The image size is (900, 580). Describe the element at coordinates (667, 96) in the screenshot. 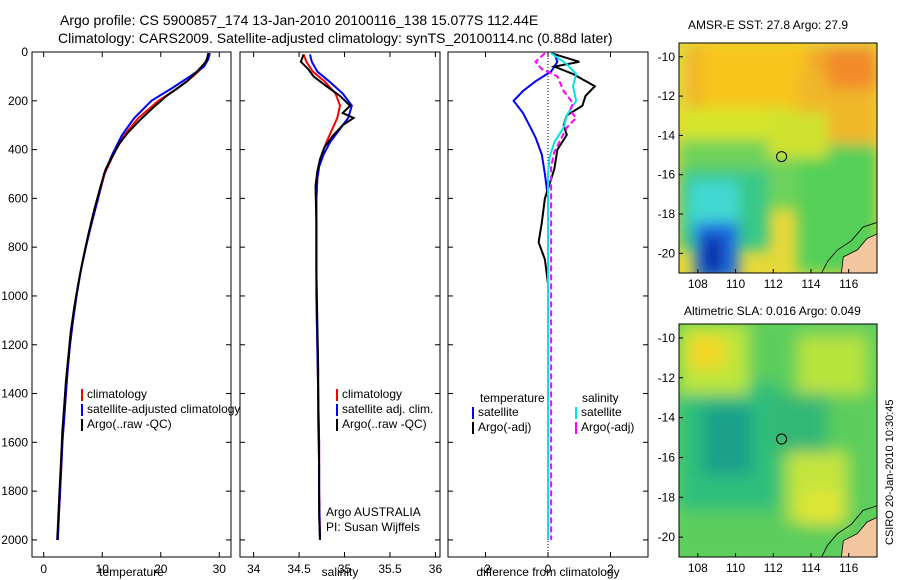

I see `sst-lat-tick-label: -12` at that location.